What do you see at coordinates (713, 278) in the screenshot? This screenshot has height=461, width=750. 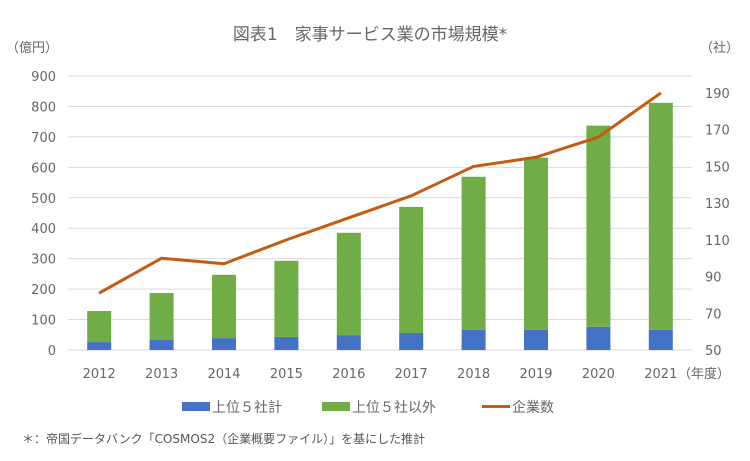 I see `right-tick-label: 90` at bounding box center [713, 278].